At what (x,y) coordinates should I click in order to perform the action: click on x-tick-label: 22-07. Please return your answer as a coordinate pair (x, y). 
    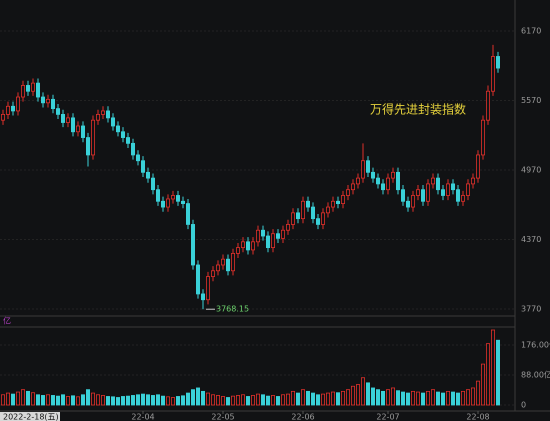
    Looking at the image, I should click on (387, 417).